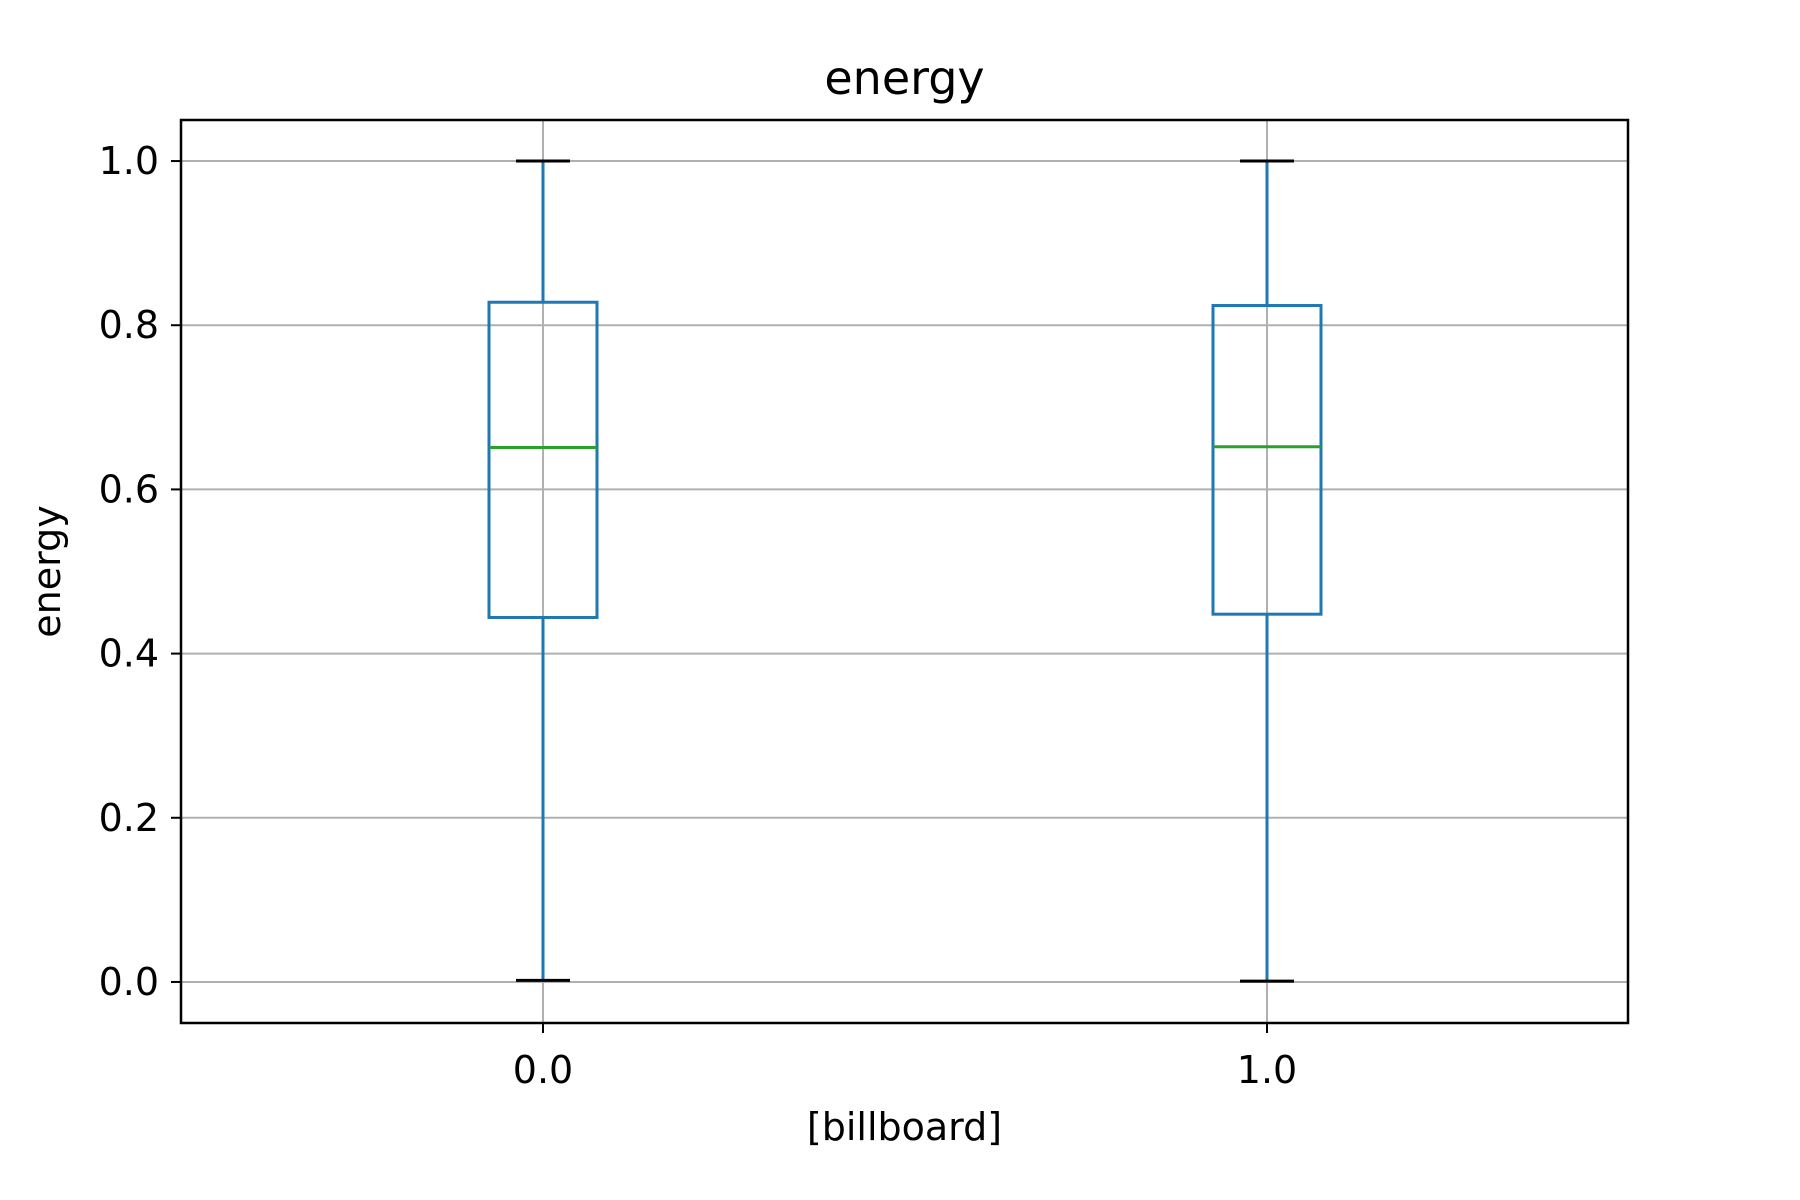 This screenshot has width=1800, height=1200. Describe the element at coordinates (129, 161) in the screenshot. I see `y-tick-label: 1.0` at that location.